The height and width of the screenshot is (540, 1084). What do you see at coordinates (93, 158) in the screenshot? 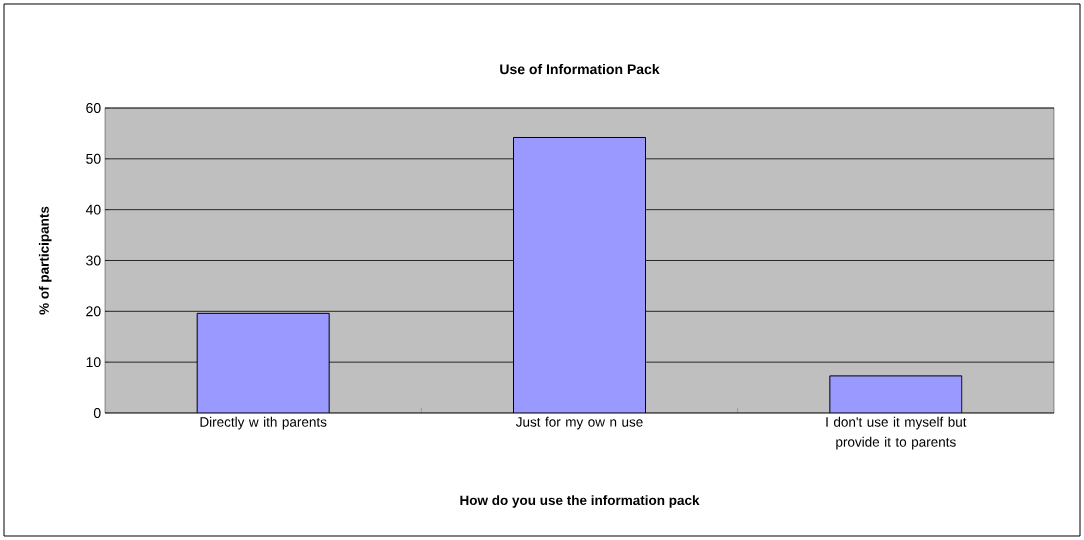
I see `y-tick-label: 50` at bounding box center [93, 158].